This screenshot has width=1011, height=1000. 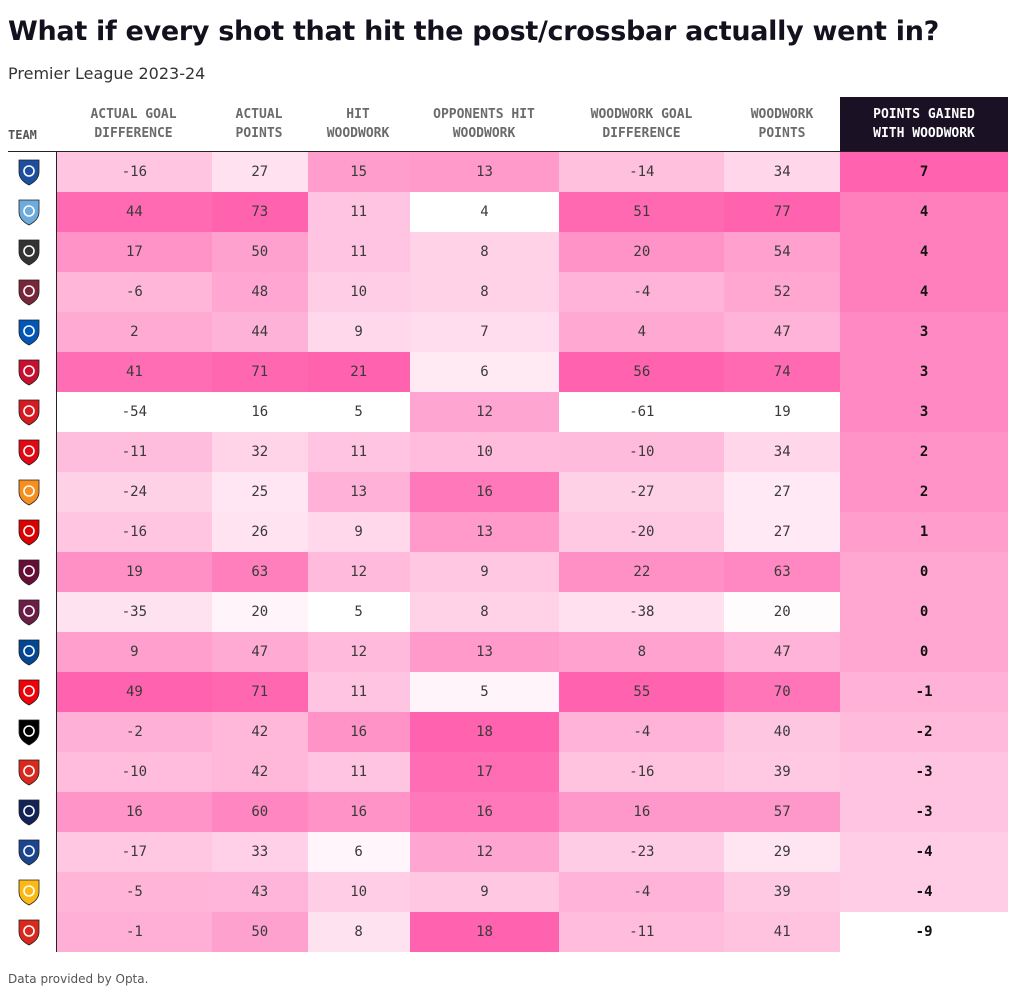 I want to click on cell-opponents-hit-woodwork: 7, so click(x=484, y=332).